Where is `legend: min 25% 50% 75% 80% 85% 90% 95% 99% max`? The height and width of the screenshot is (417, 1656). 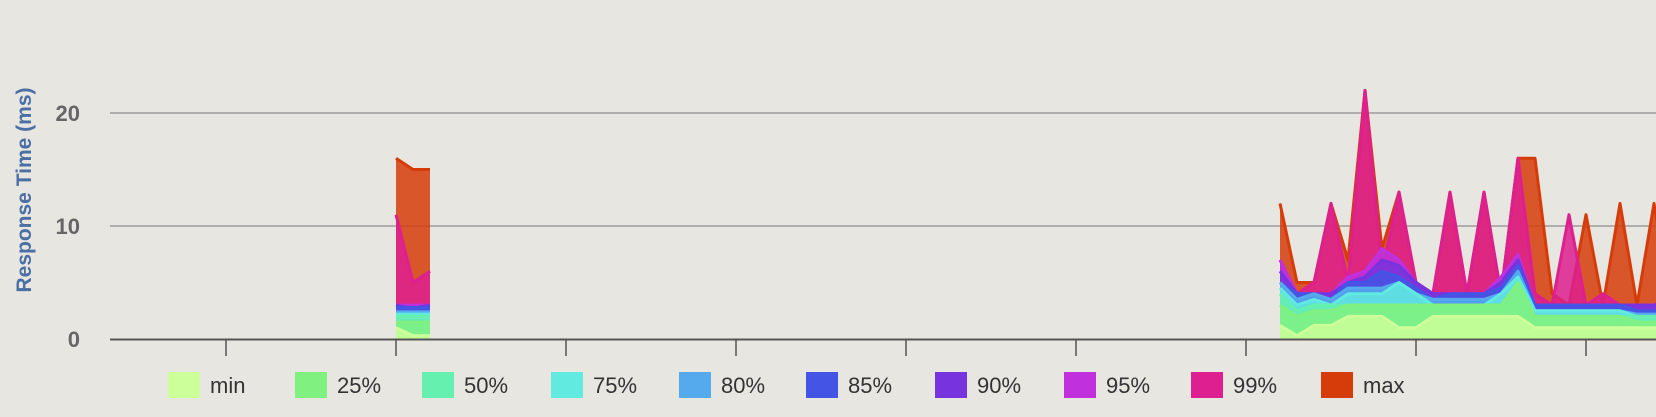 legend: min 25% 50% 75% 80% 85% 90% 95% 99% max is located at coordinates (786, 385).